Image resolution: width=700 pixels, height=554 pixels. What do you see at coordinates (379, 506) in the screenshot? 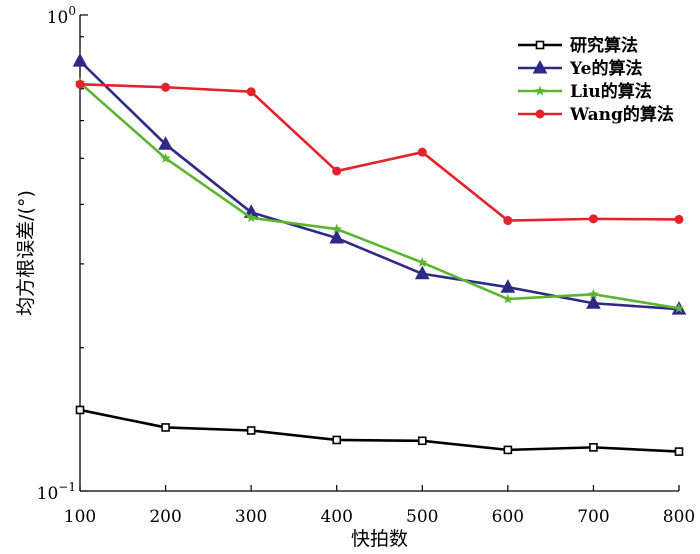
I see `x-ticks: 100 200 300 400 500 600 700 800` at bounding box center [379, 506].